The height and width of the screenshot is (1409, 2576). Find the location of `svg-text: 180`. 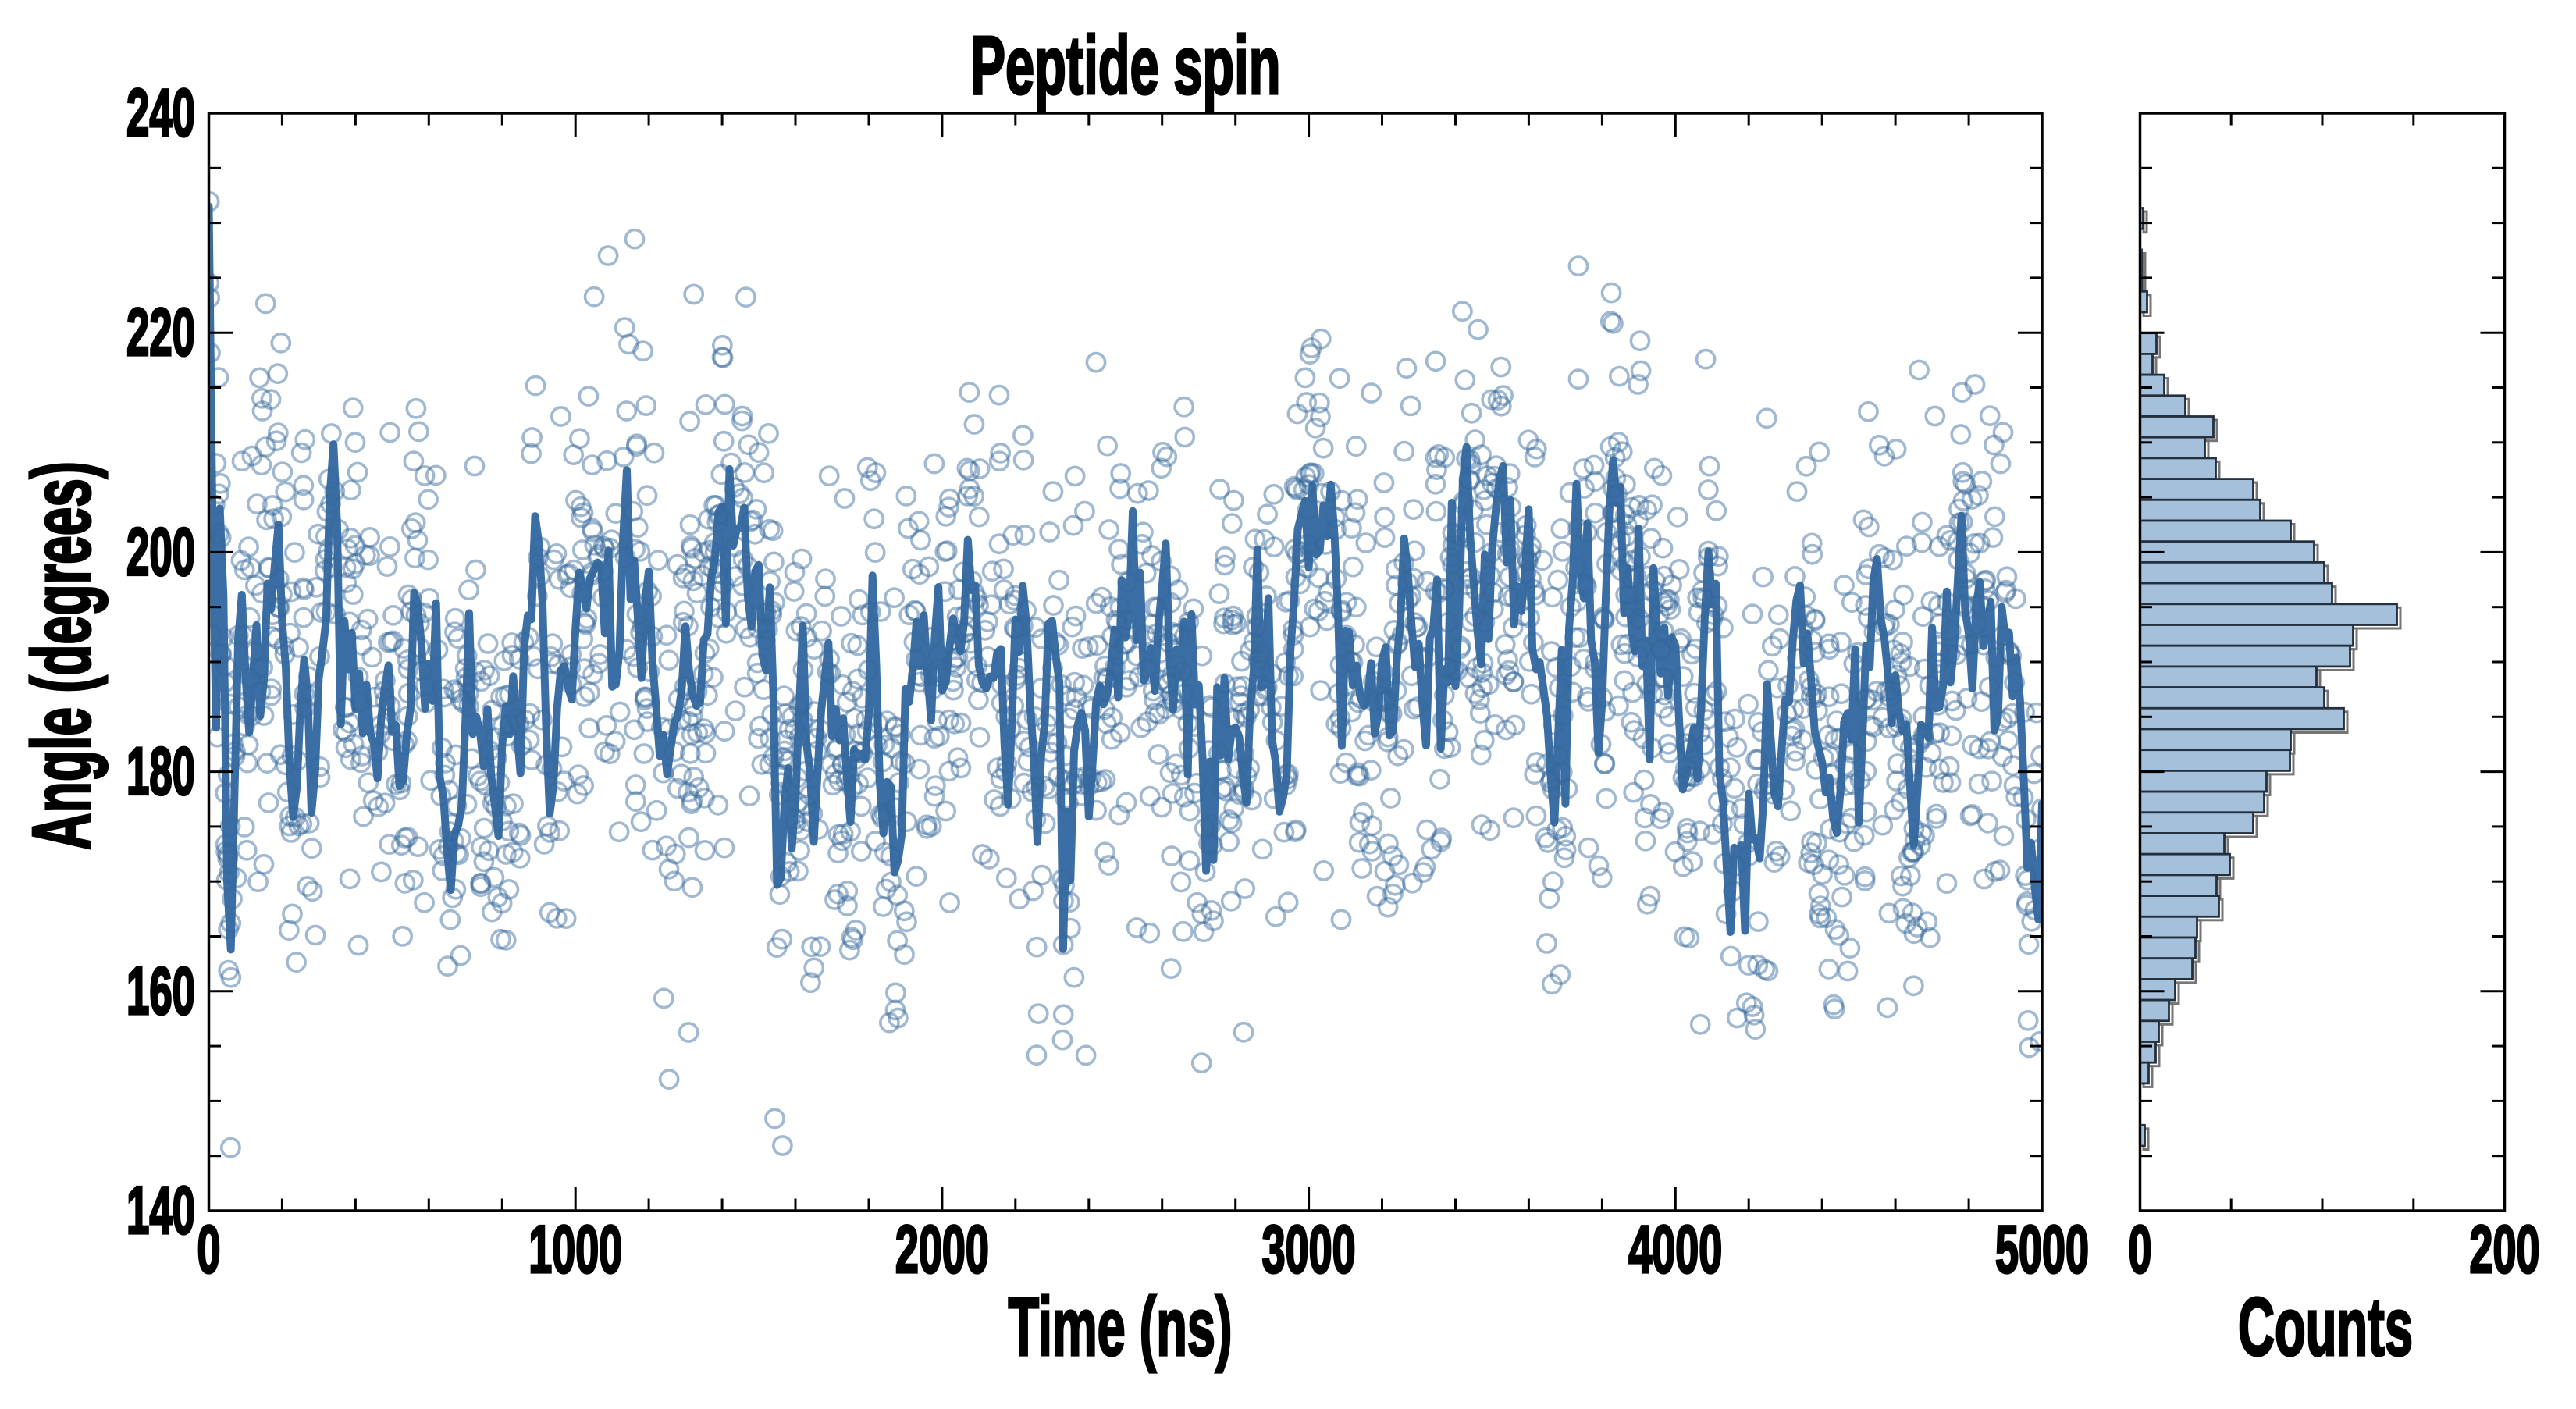

svg-text: 180 is located at coordinates (160, 772).